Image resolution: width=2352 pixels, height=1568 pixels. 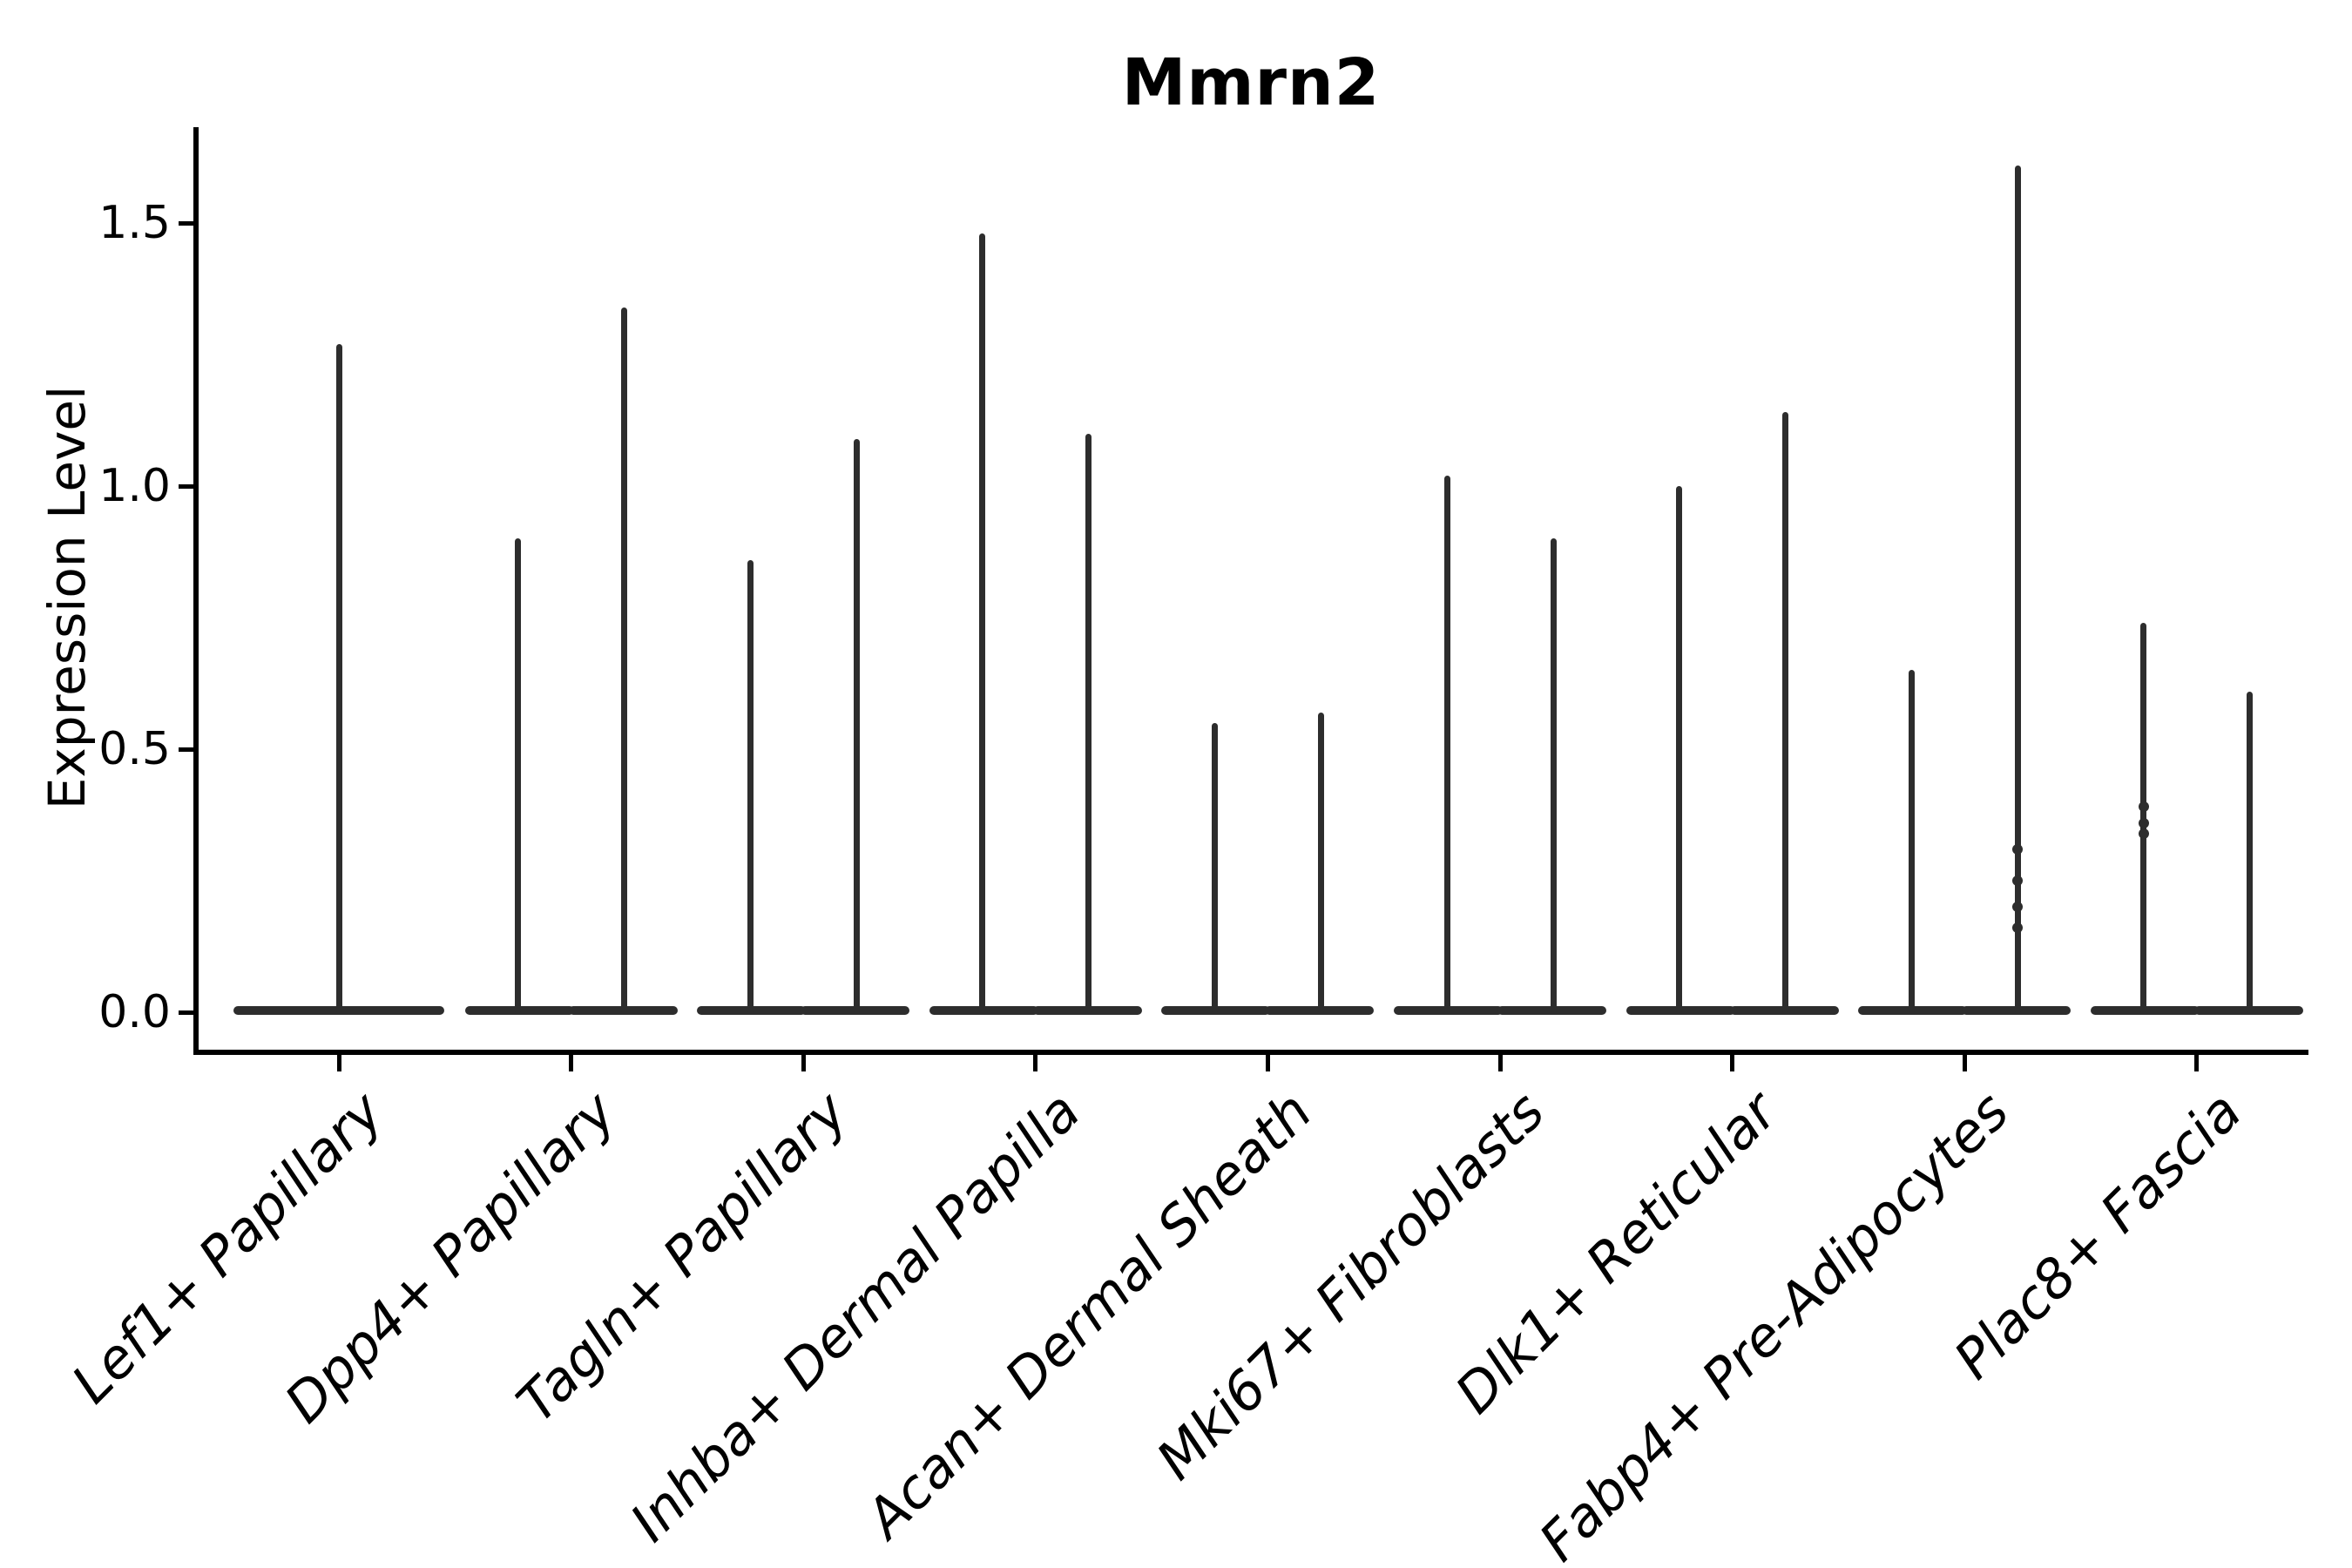 What do you see at coordinates (67, 597) in the screenshot?
I see `y-axis-label: Expression Level` at bounding box center [67, 597].